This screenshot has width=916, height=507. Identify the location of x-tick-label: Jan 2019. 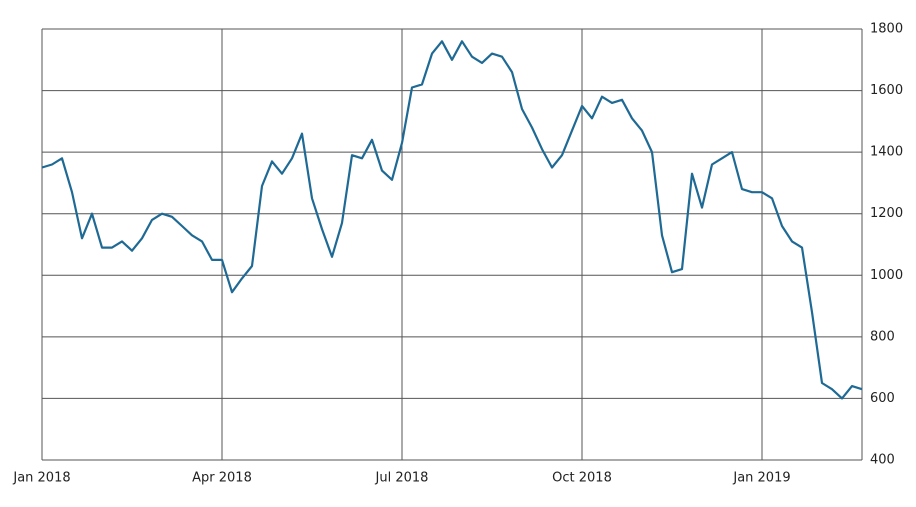
(761, 478).